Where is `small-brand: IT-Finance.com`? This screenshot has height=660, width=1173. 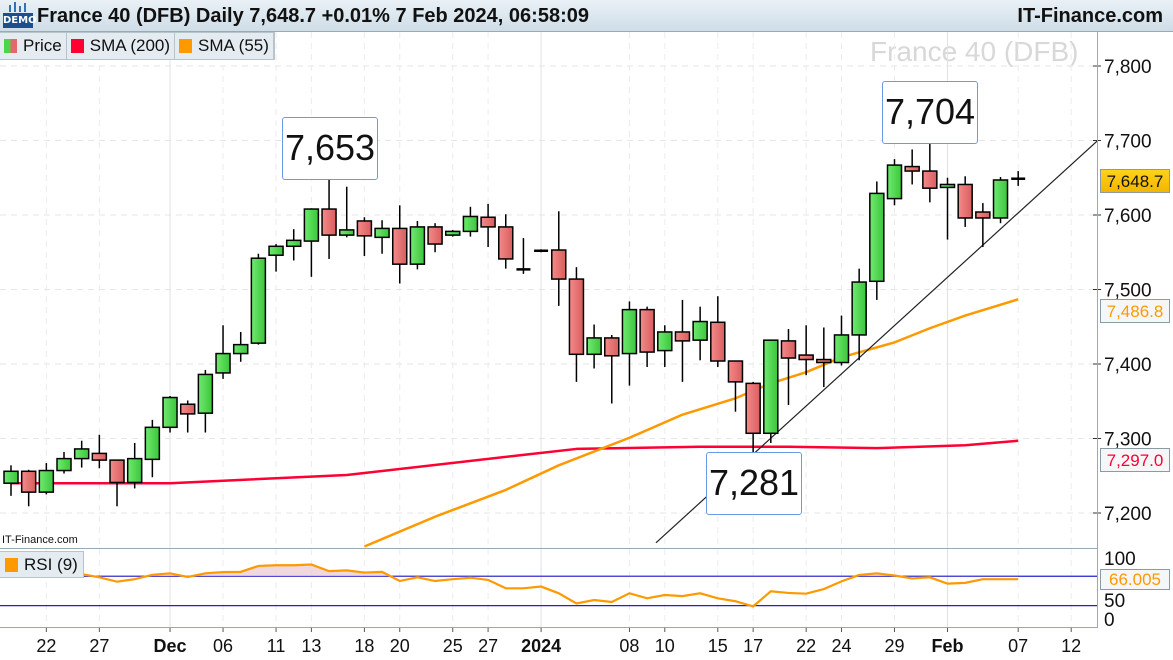 small-brand: IT-Finance.com is located at coordinates (40, 540).